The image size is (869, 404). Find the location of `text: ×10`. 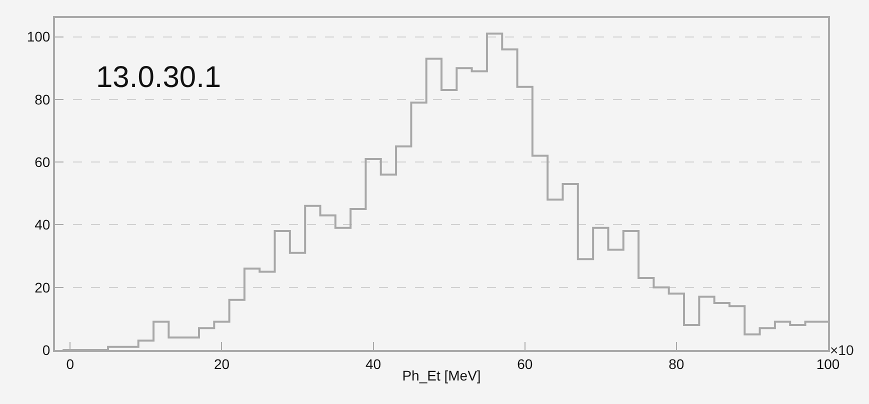

text: ×10 is located at coordinates (842, 350).